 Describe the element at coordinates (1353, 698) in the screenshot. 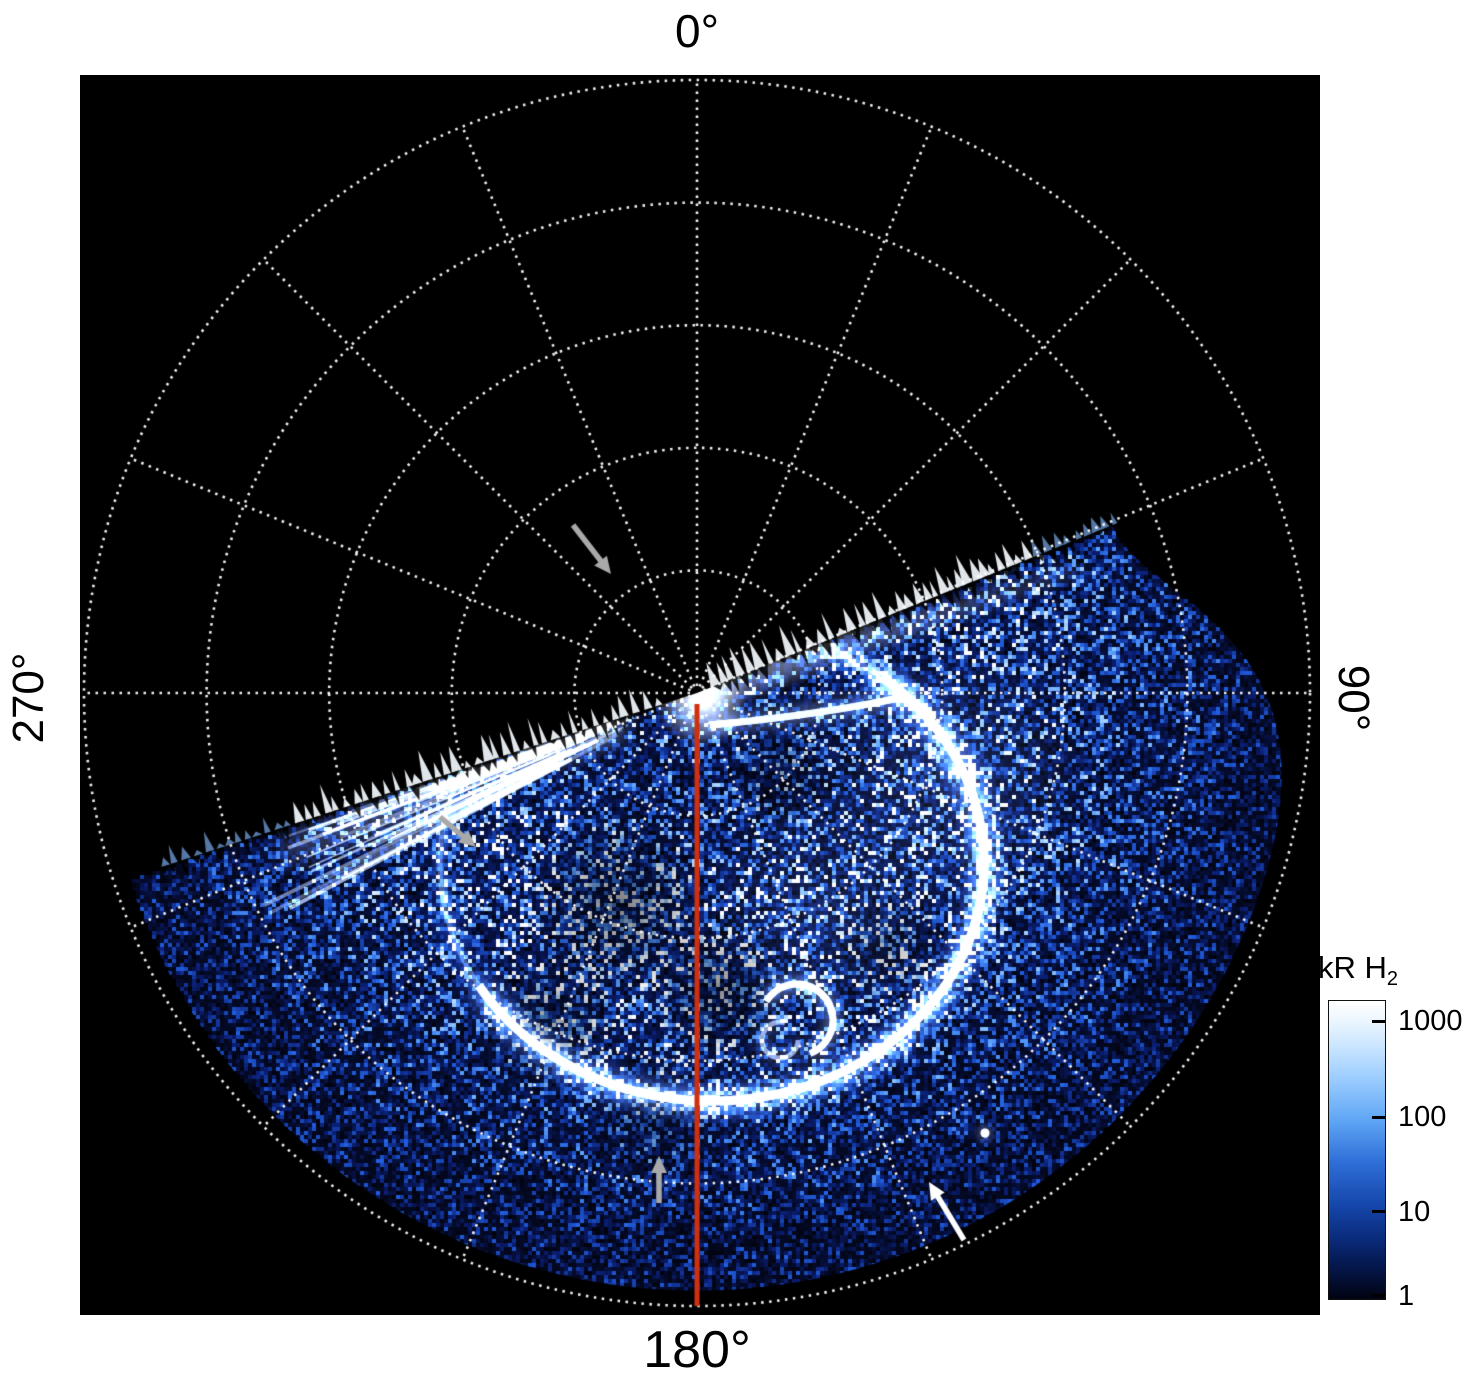

I see `angle-label-90: 90°` at that location.